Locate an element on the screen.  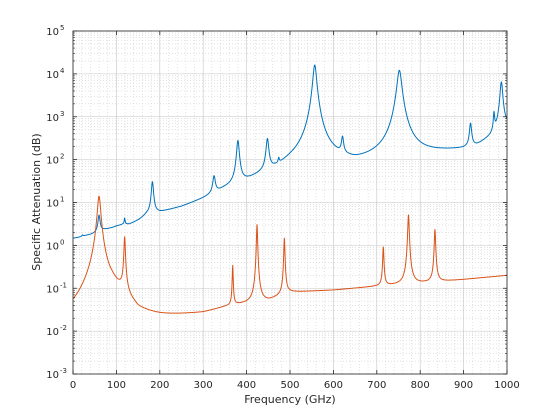
y-tick-label: 10 1 is located at coordinates (55, 203).